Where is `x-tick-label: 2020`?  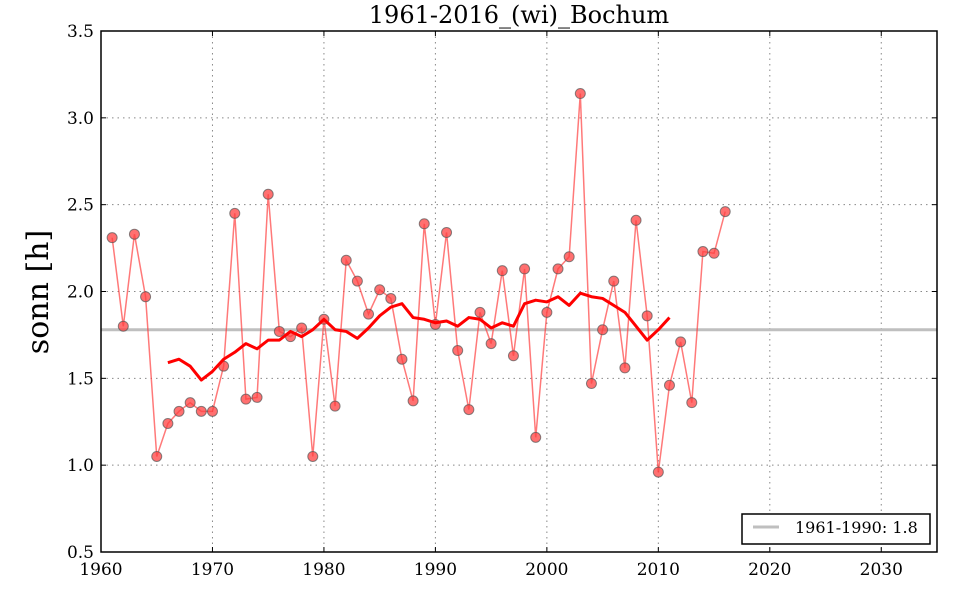 x-tick-label: 2020 is located at coordinates (769, 570).